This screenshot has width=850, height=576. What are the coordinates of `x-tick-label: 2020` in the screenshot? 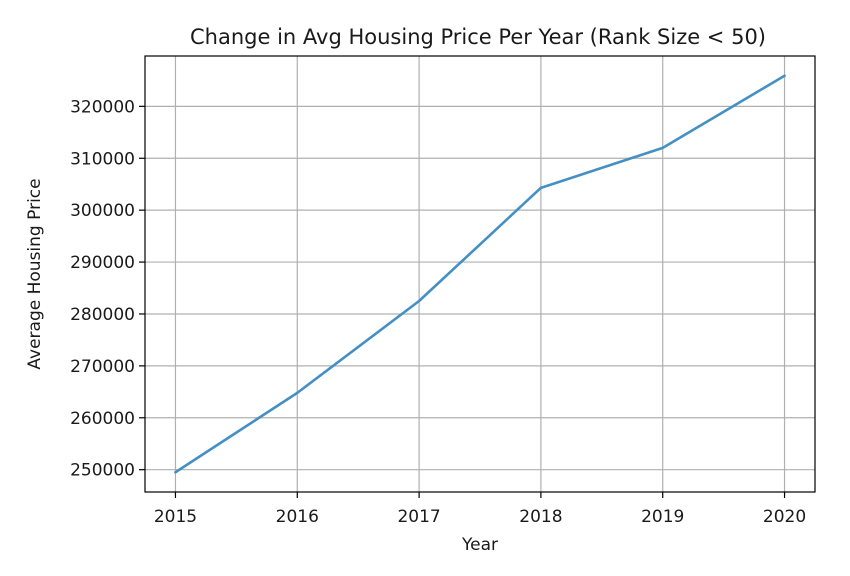 It's located at (784, 517).